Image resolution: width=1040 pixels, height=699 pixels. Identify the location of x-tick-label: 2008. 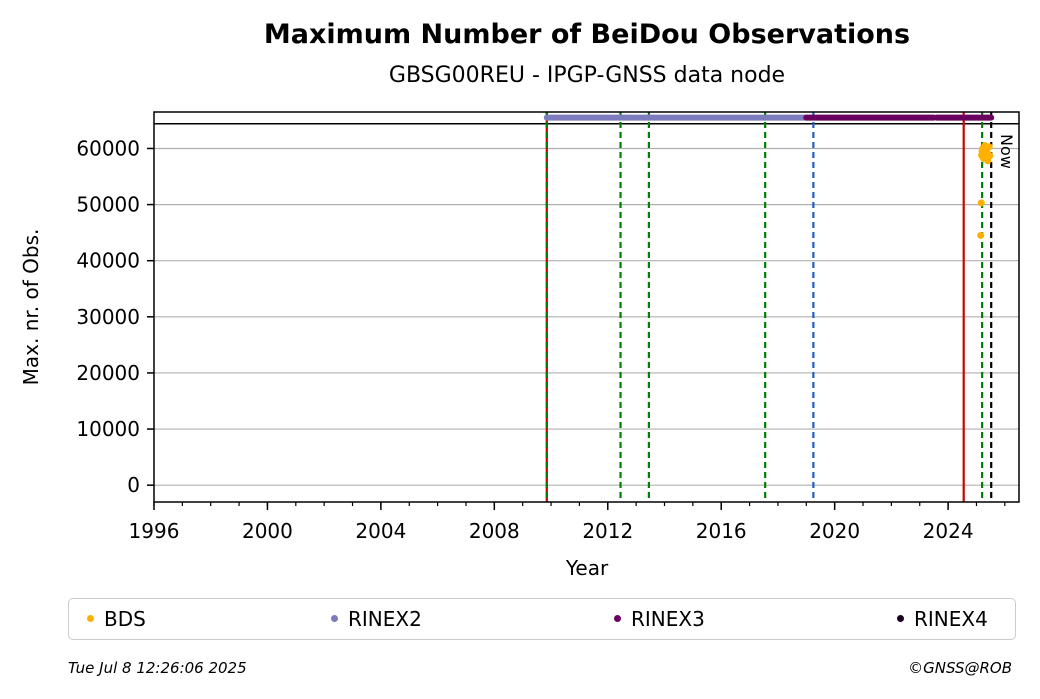
(494, 531).